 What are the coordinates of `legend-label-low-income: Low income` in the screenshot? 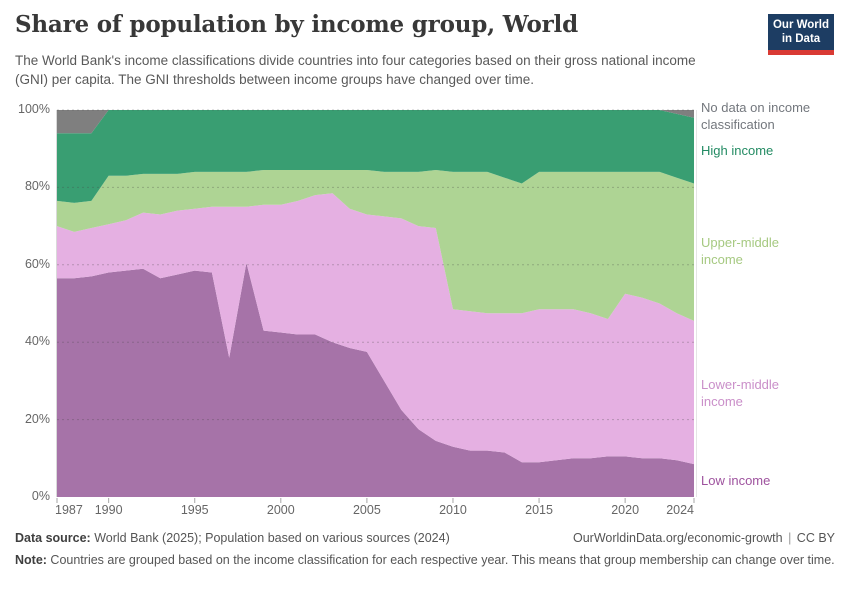 It's located at (736, 480).